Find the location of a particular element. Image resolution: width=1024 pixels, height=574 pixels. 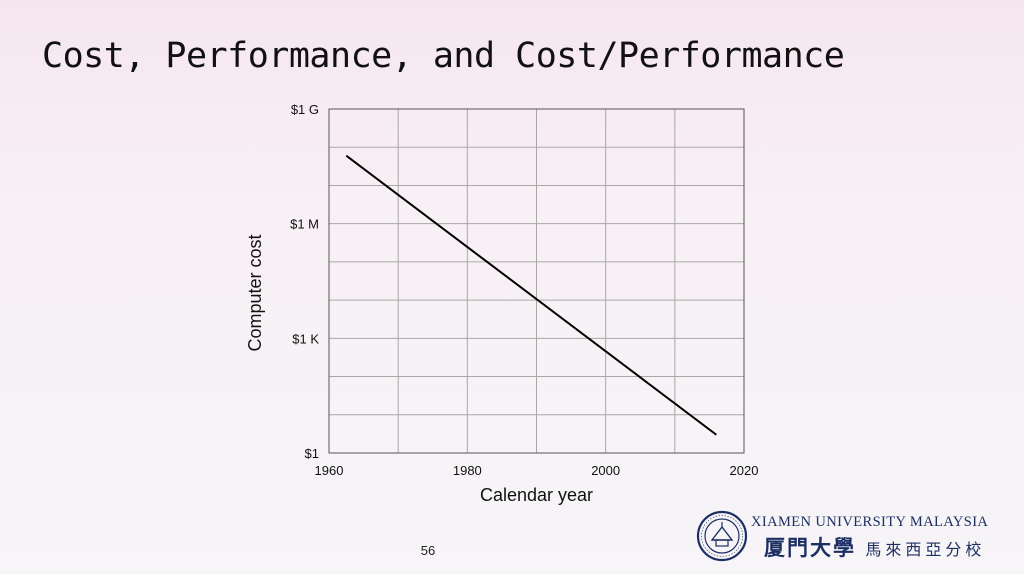

slide-title: Cost, Performance, and Cost/Performance is located at coordinates (443, 56).